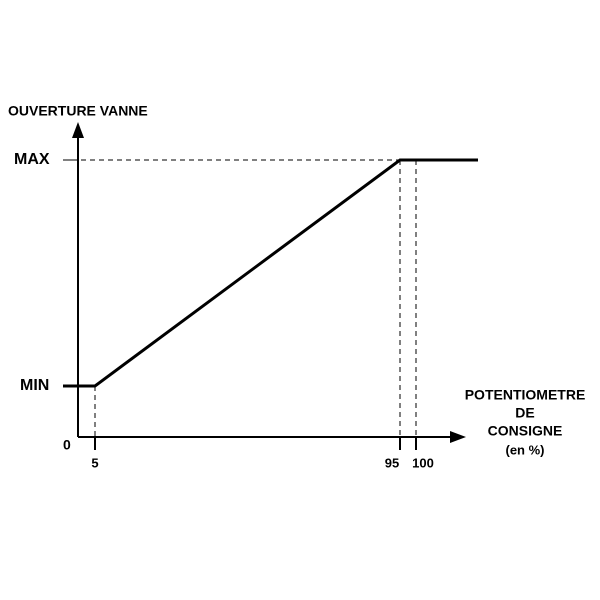 This screenshot has height=600, width=600. Describe the element at coordinates (524, 413) in the screenshot. I see `x-axis-label: DE` at that location.